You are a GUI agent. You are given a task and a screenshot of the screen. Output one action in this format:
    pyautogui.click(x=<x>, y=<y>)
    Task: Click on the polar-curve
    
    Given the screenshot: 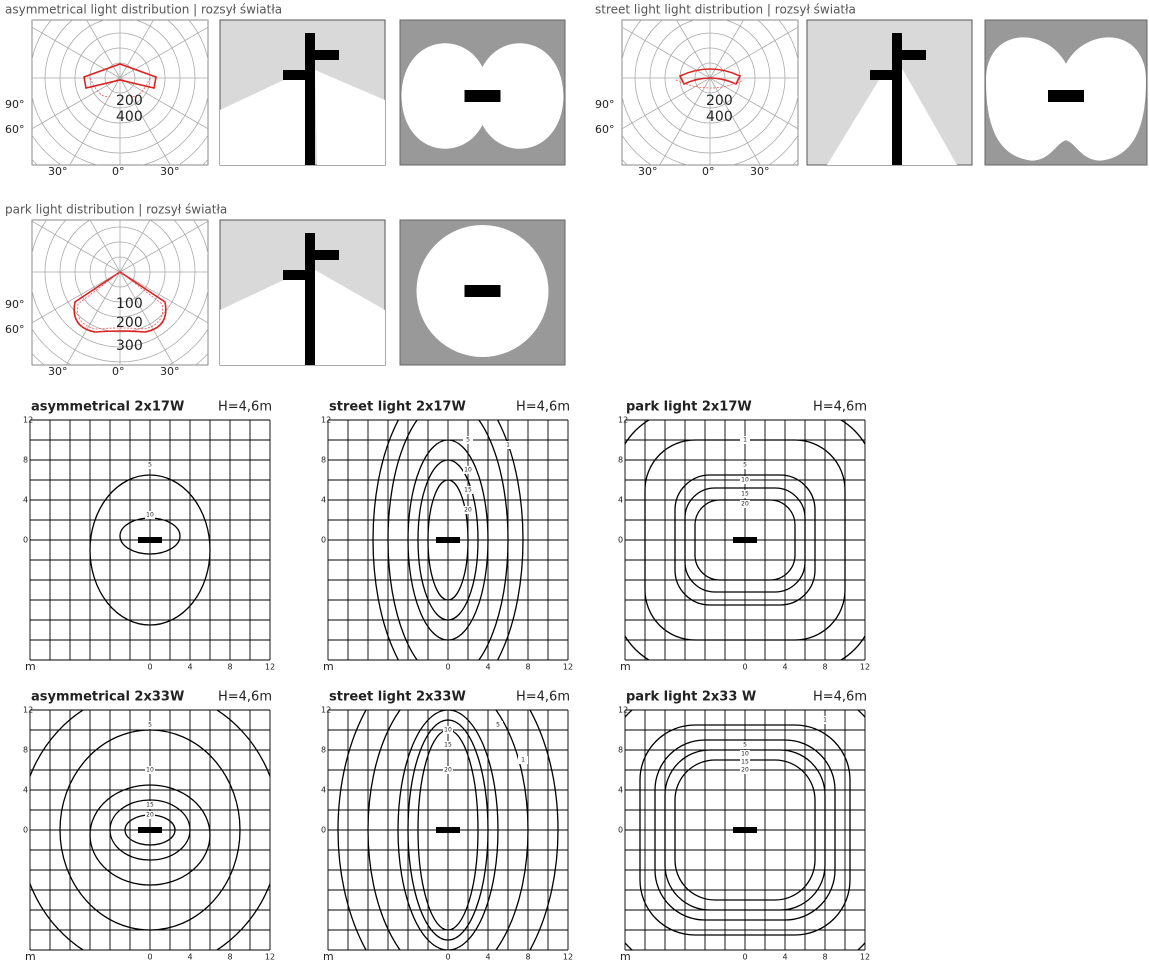 What is the action you would take?
    pyautogui.click(x=120, y=76)
    